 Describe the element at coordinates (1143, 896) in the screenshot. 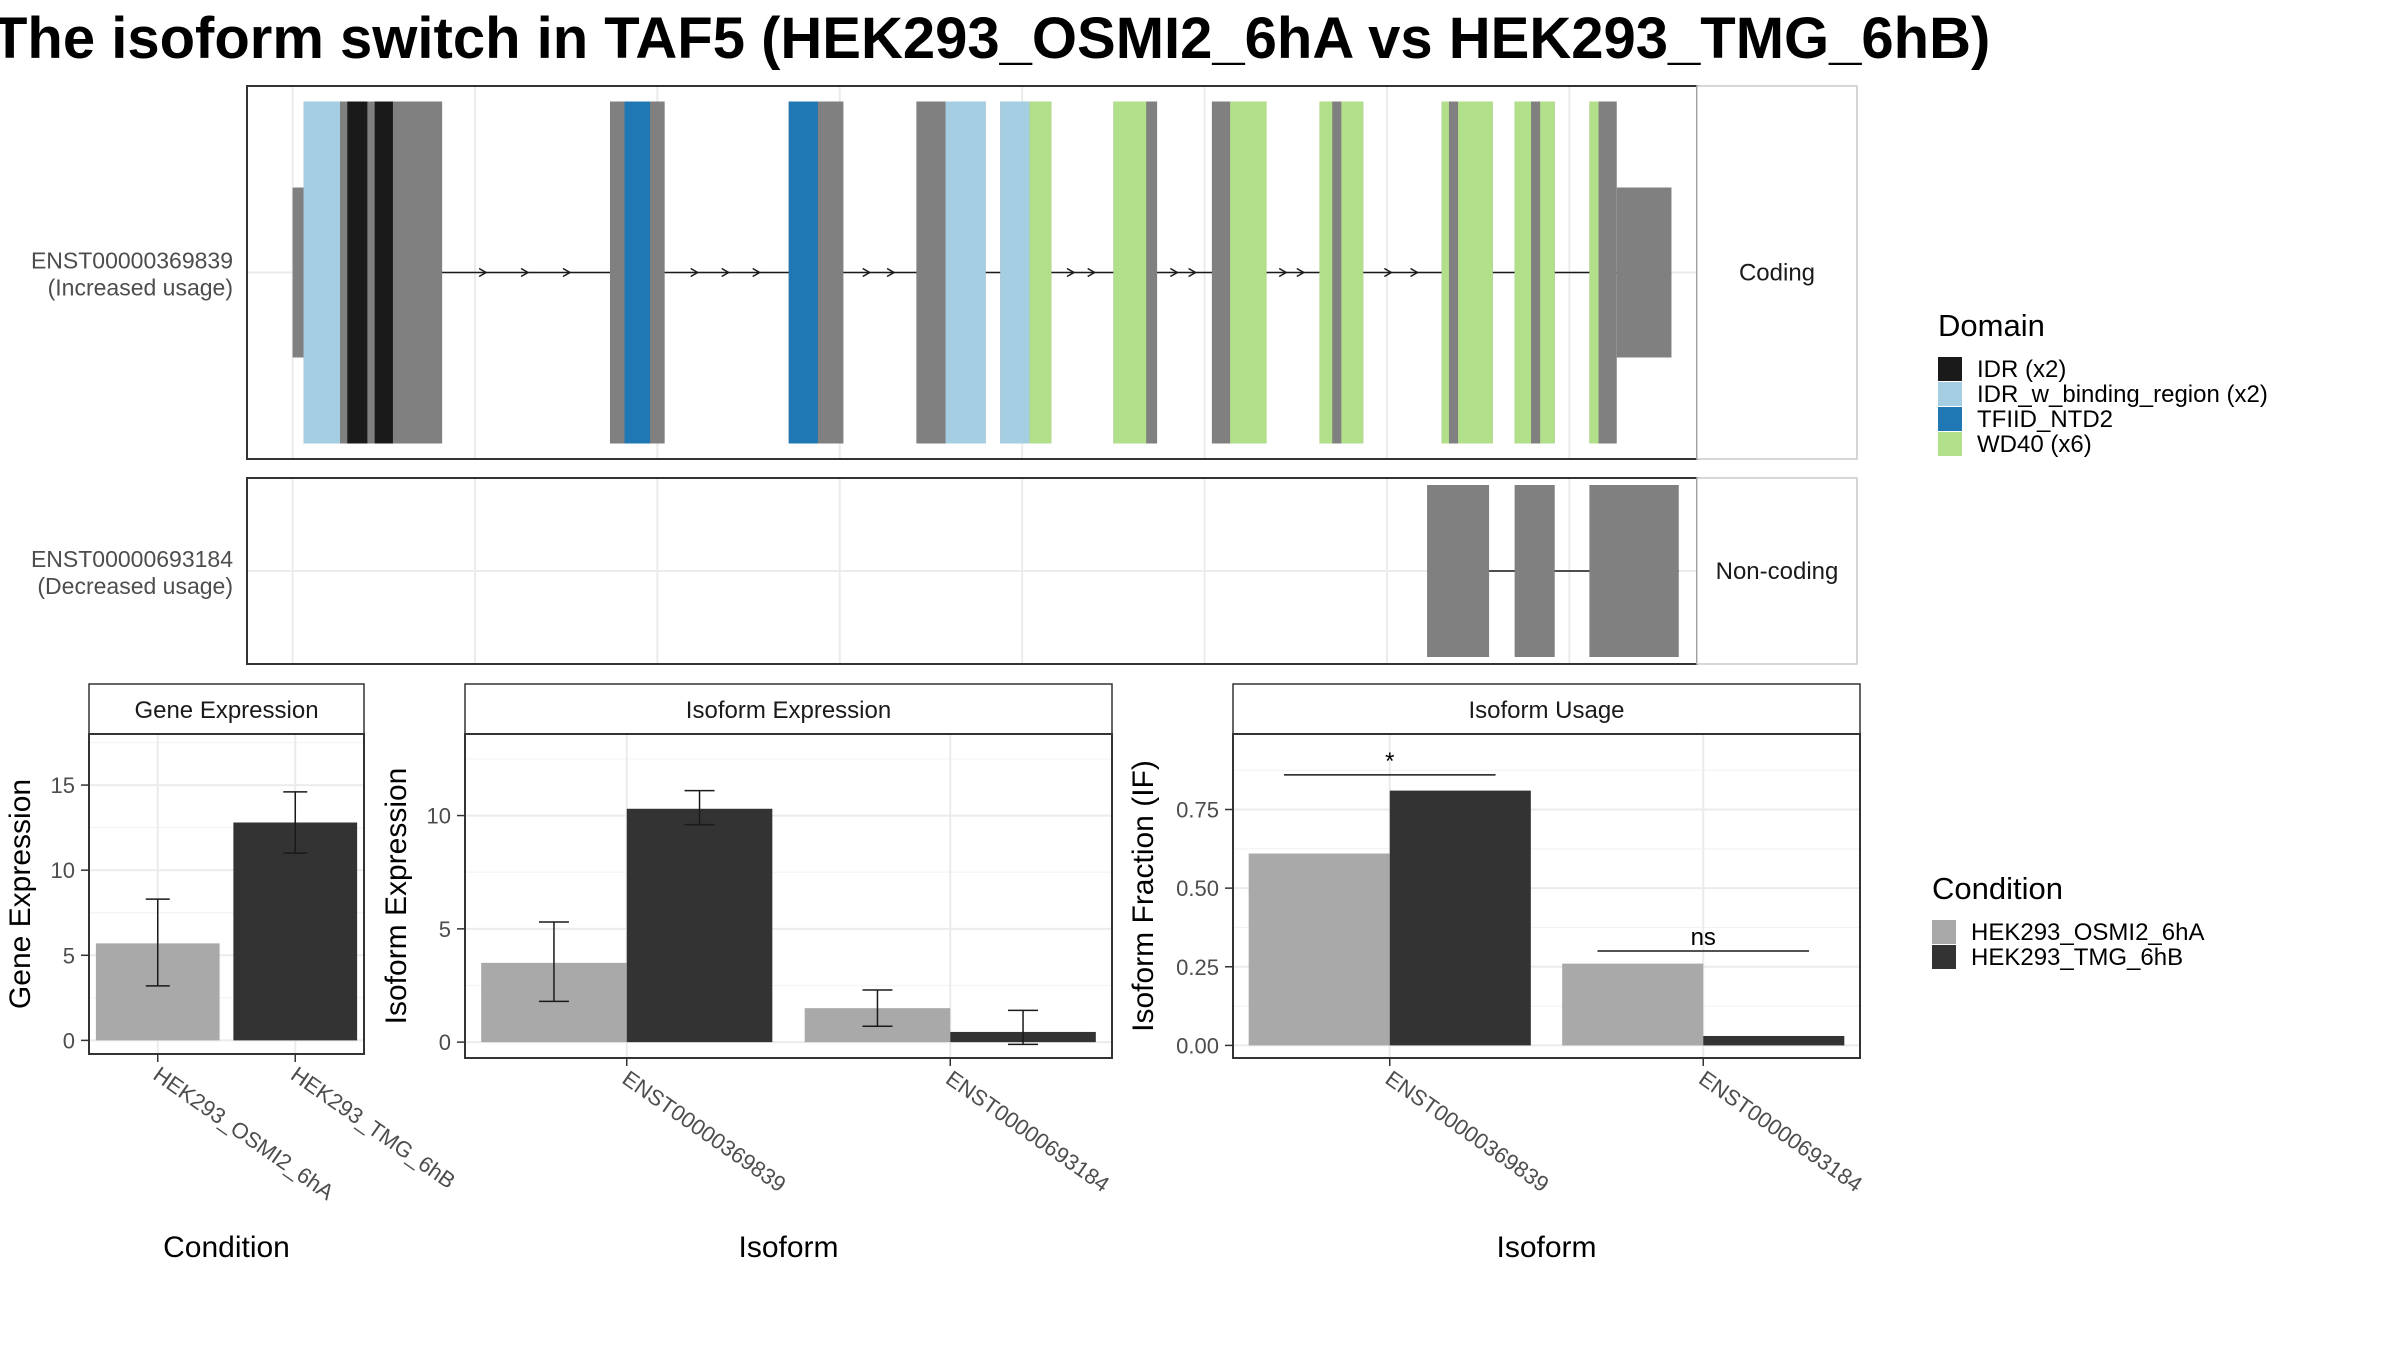

I see `y-axis-title: Isoform Fraction (IF)` at that location.